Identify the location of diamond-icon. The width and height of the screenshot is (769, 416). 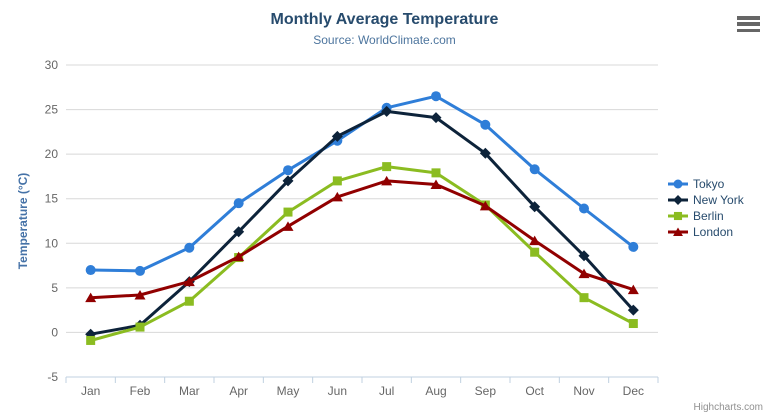
(678, 200).